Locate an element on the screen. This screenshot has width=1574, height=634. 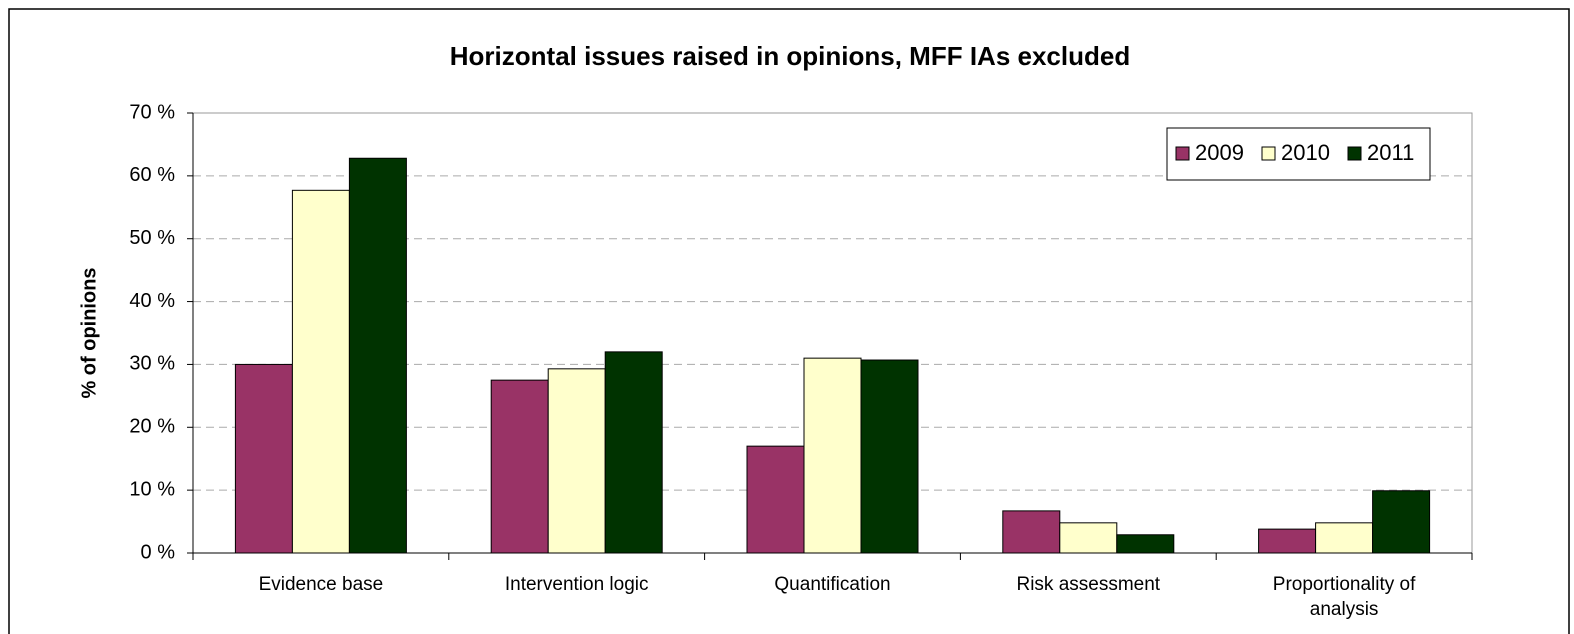
y-tick-label: 20 % is located at coordinates (152, 427).